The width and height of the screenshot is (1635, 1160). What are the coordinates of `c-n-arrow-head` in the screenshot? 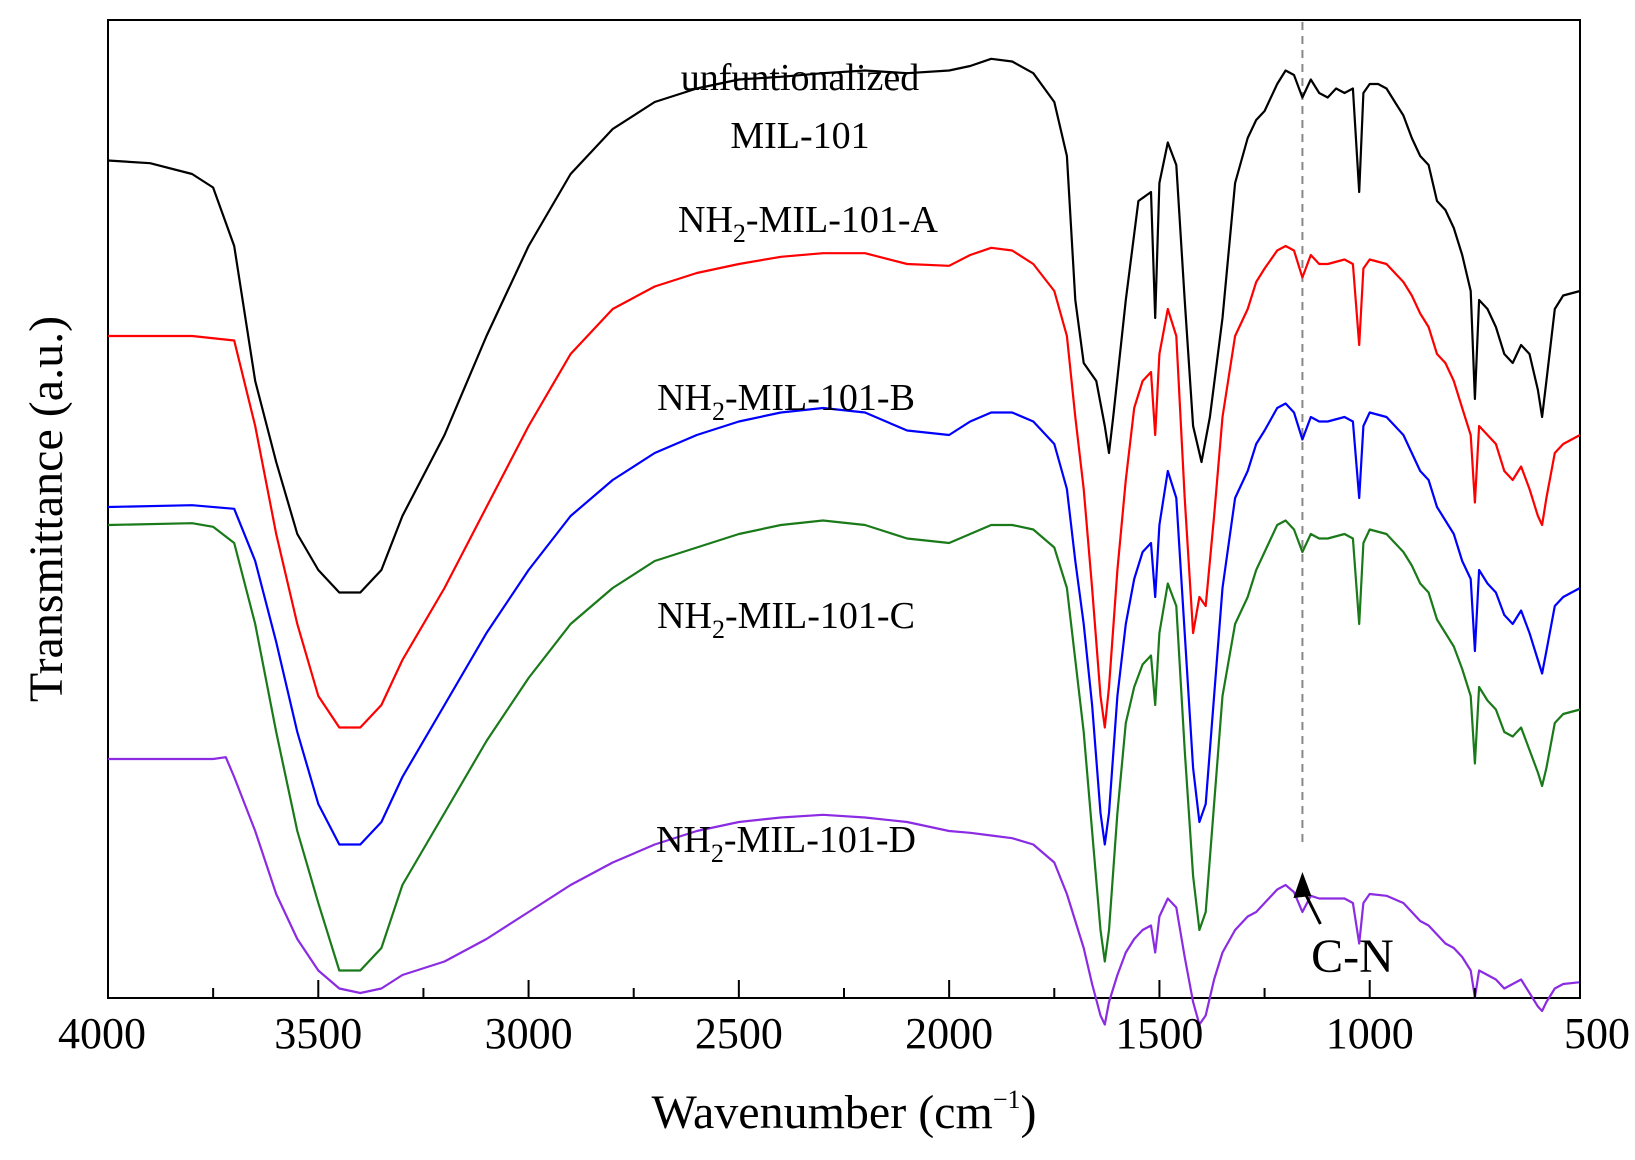 It's located at (1302, 885).